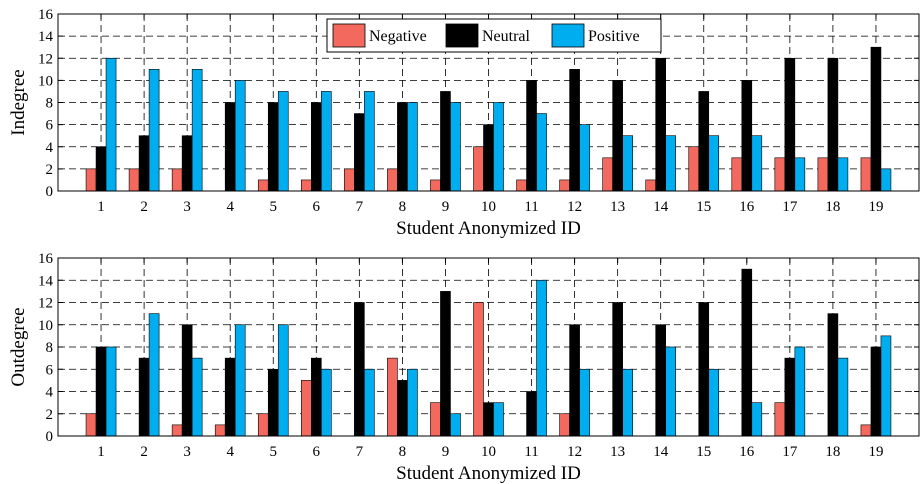 Image resolution: width=920 pixels, height=484 pixels. I want to click on x-tick-label: 9, so click(446, 207).